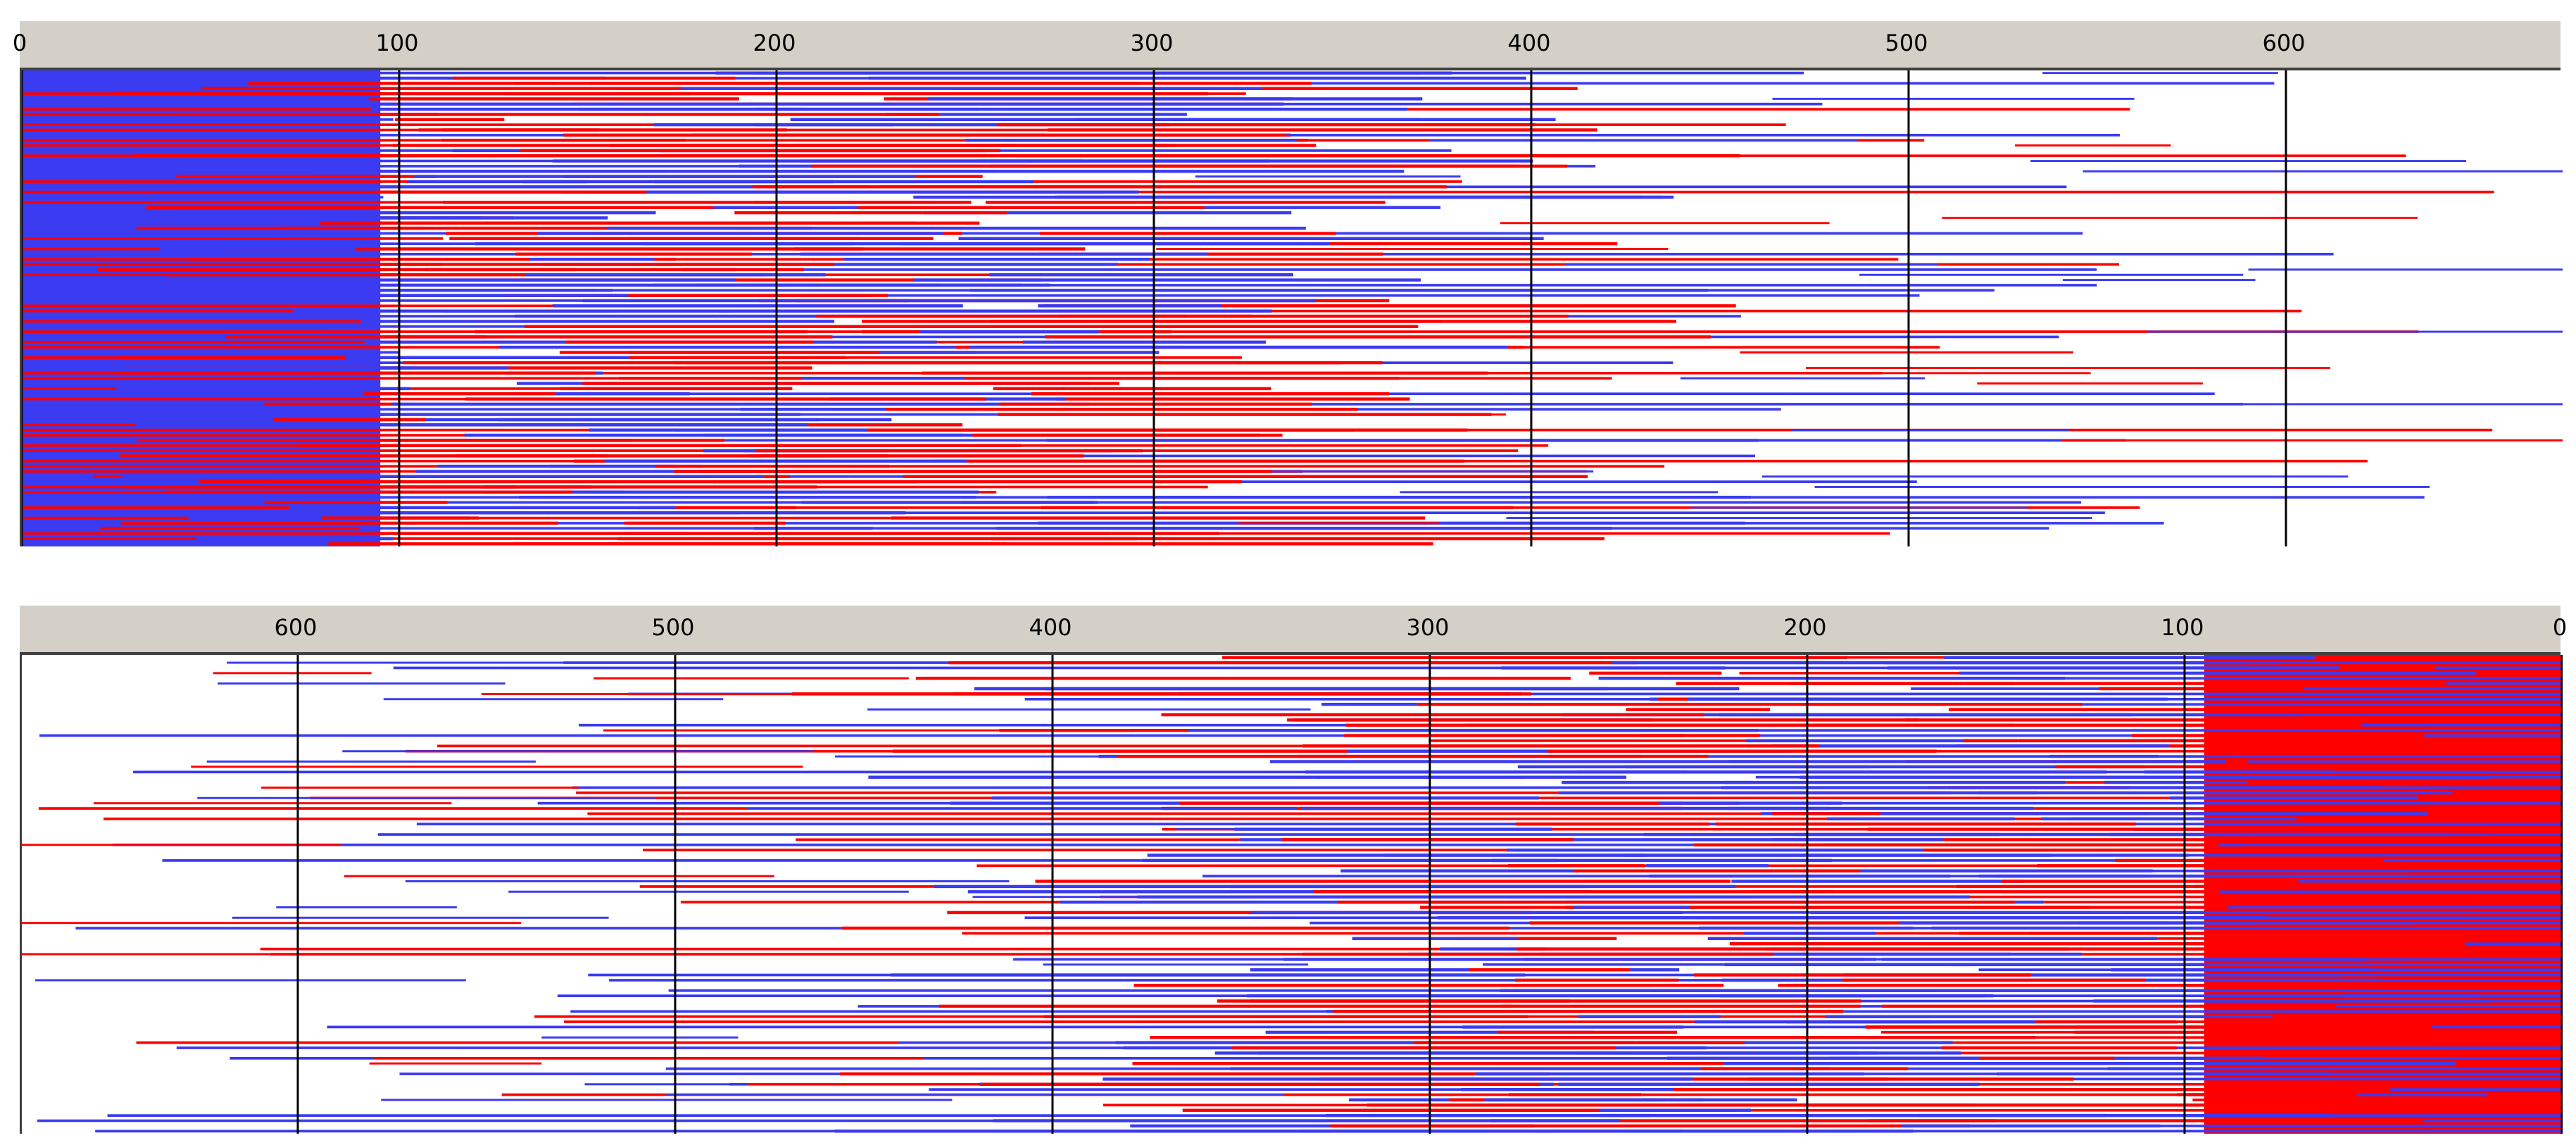  Describe the element at coordinates (19, 43) in the screenshot. I see `top-ruler-tick-label: 0` at that location.